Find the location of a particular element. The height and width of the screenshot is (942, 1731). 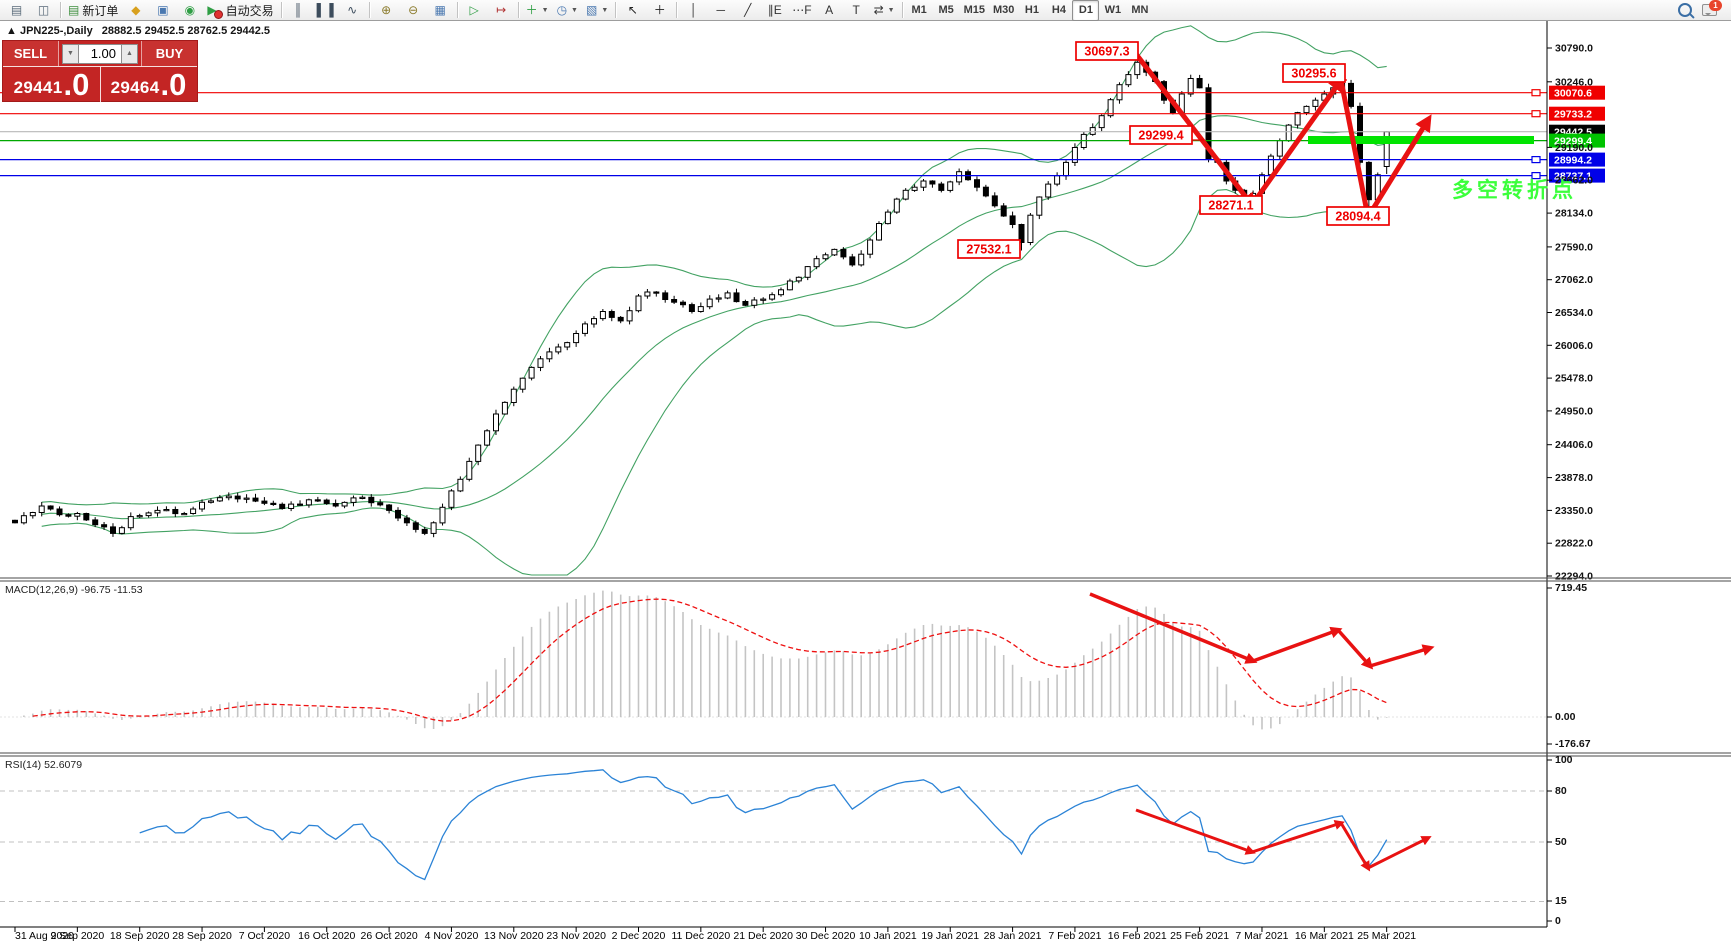

horizontal-line-button: ─ is located at coordinates (720, 10).